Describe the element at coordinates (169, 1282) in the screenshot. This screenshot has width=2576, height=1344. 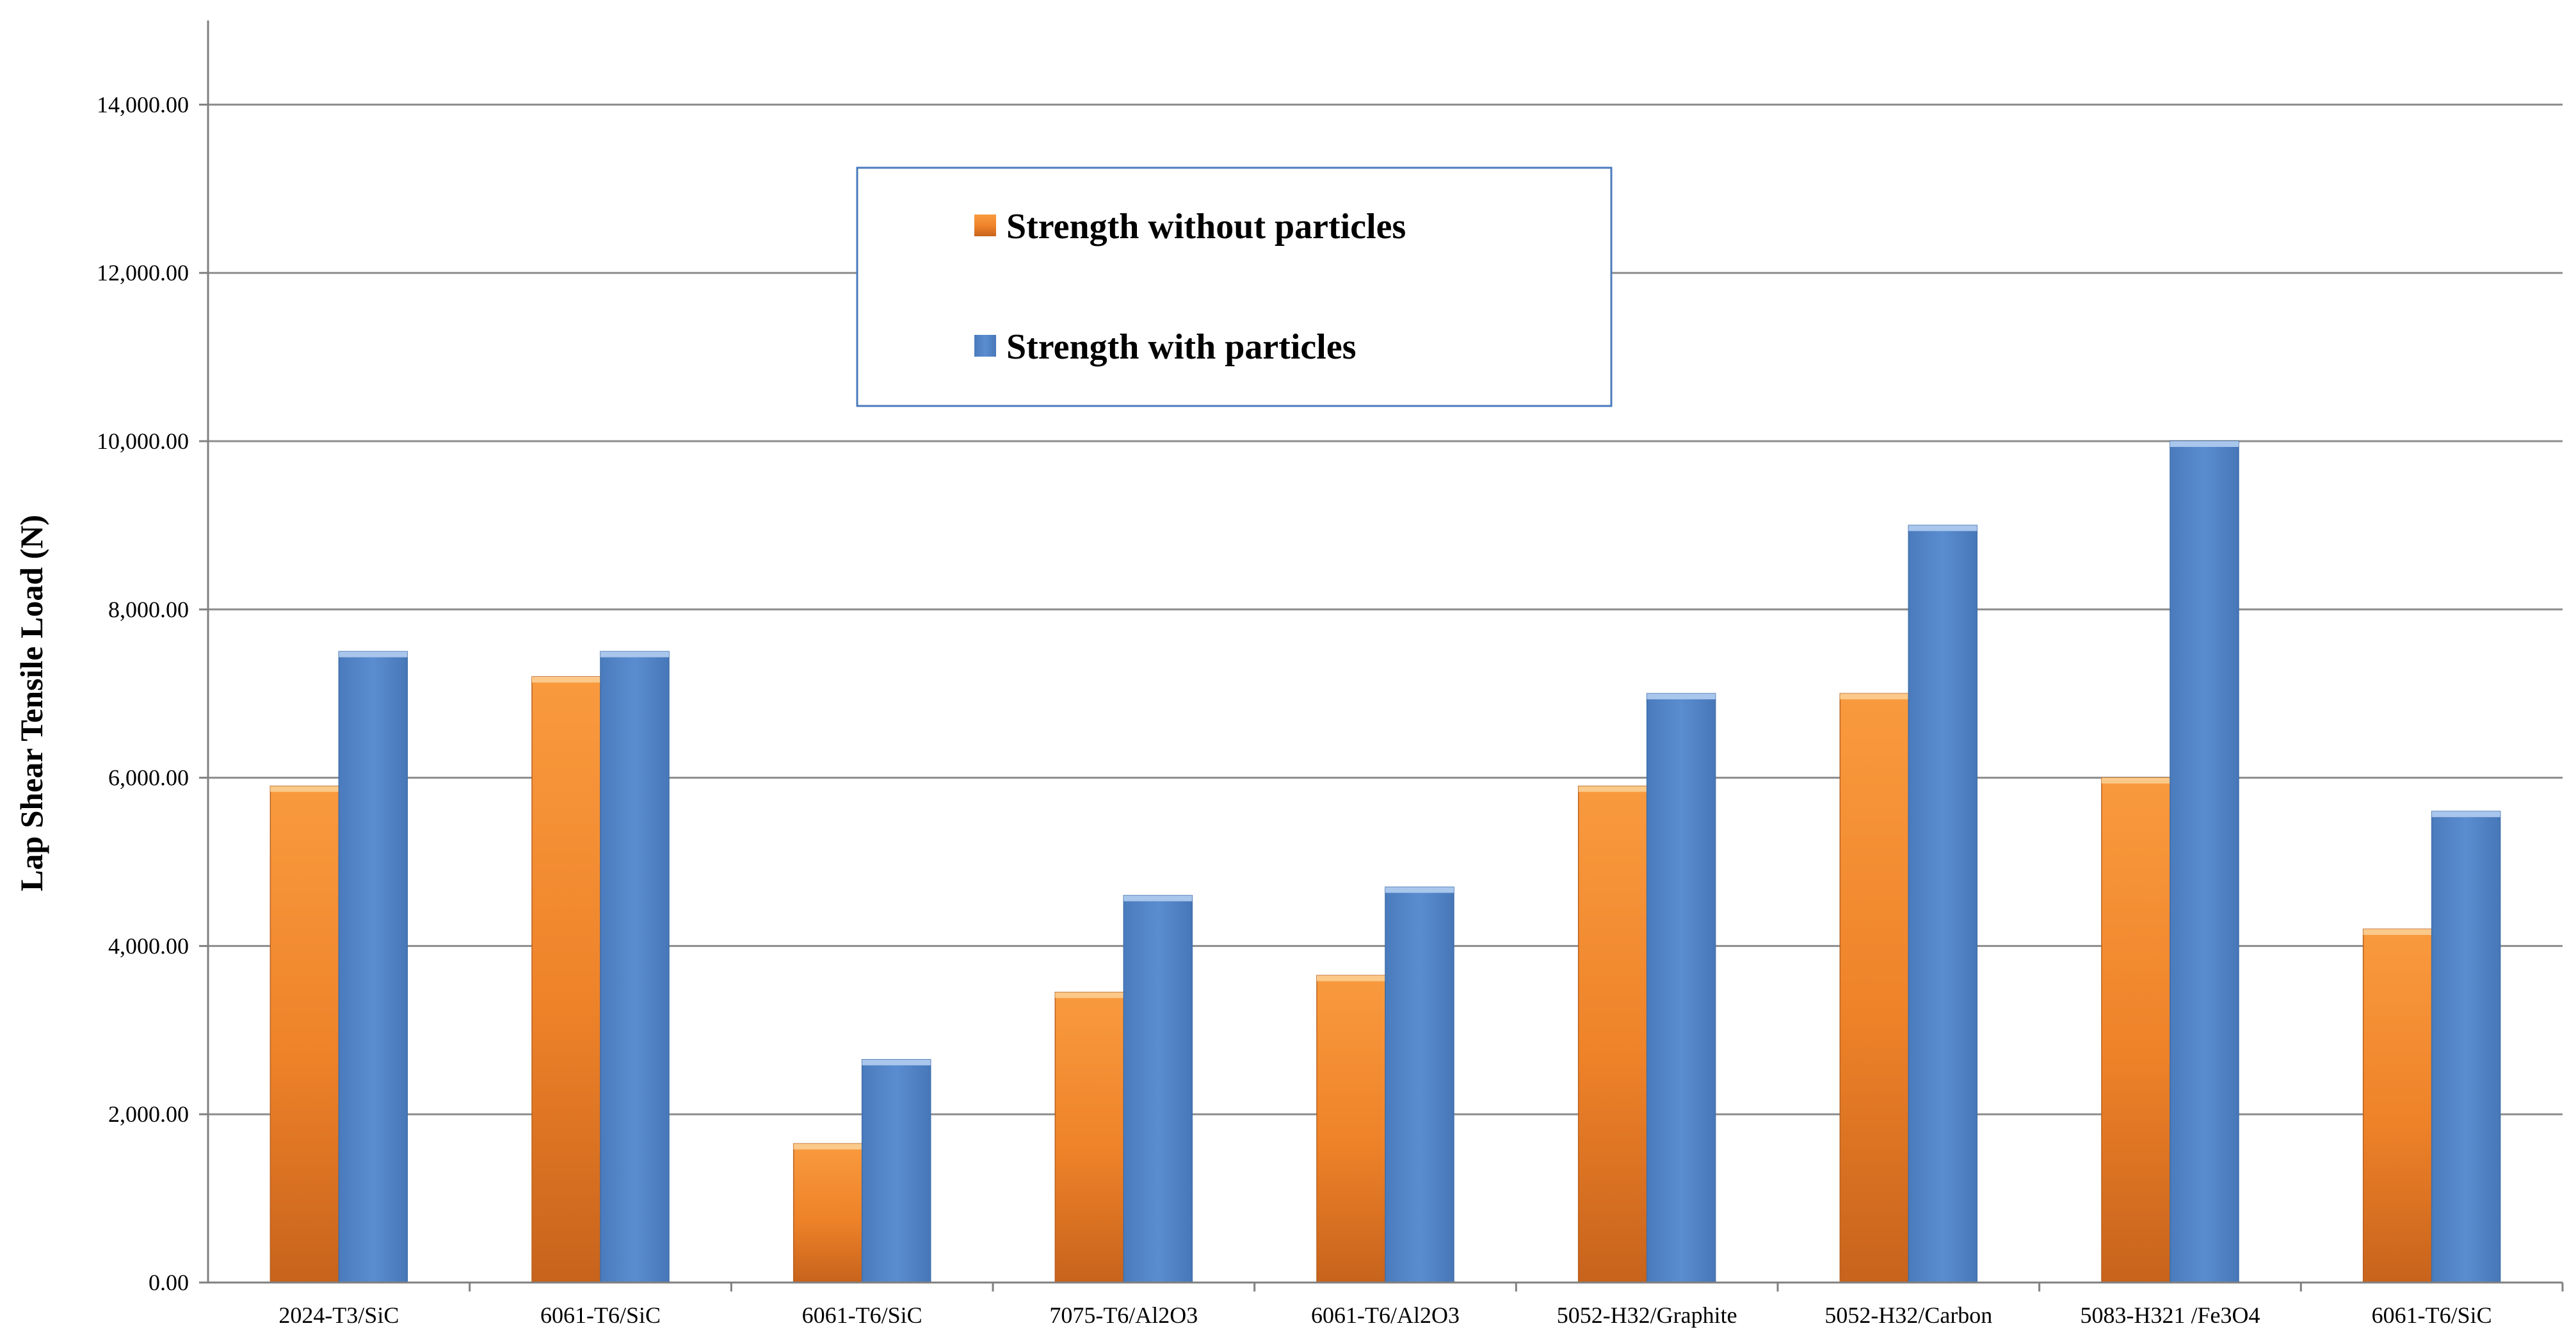
I see `y-tick-label: 0.00` at that location.